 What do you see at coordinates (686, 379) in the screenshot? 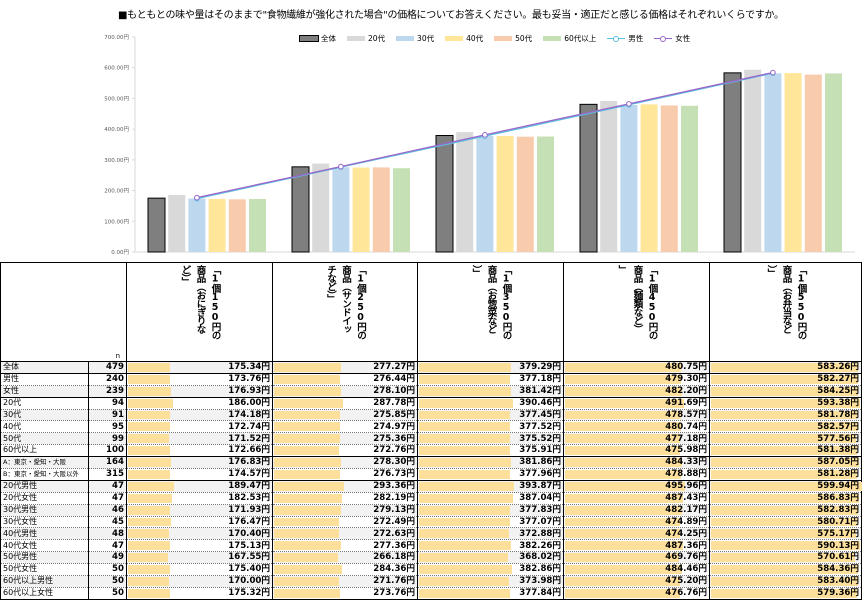
I see `value-text: 479.30円` at bounding box center [686, 379].